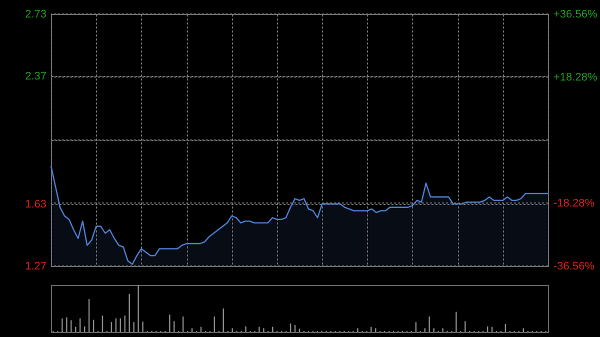  What do you see at coordinates (576, 78) in the screenshot?
I see `y2-tick-label: +18.28%` at bounding box center [576, 78].